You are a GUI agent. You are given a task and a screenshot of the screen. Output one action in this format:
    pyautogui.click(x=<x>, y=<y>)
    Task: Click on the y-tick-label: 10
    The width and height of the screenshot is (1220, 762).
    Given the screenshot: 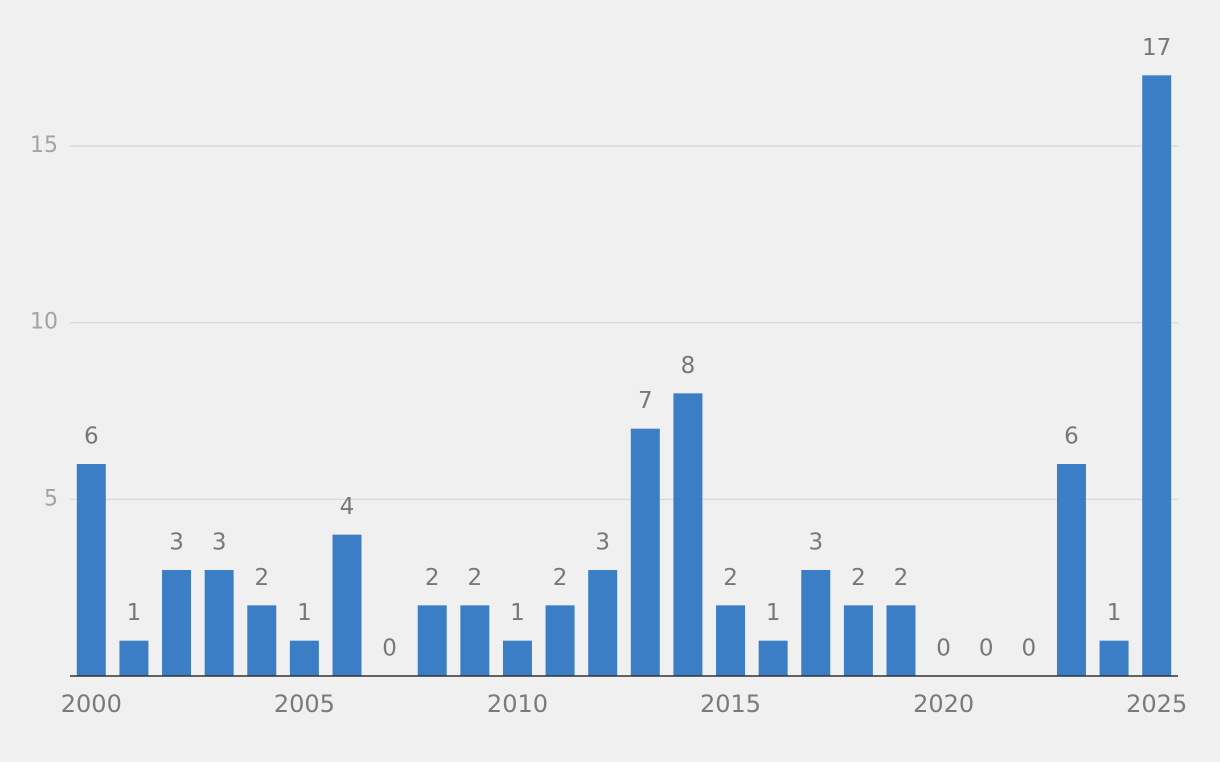 What is the action you would take?
    pyautogui.click(x=44, y=322)
    